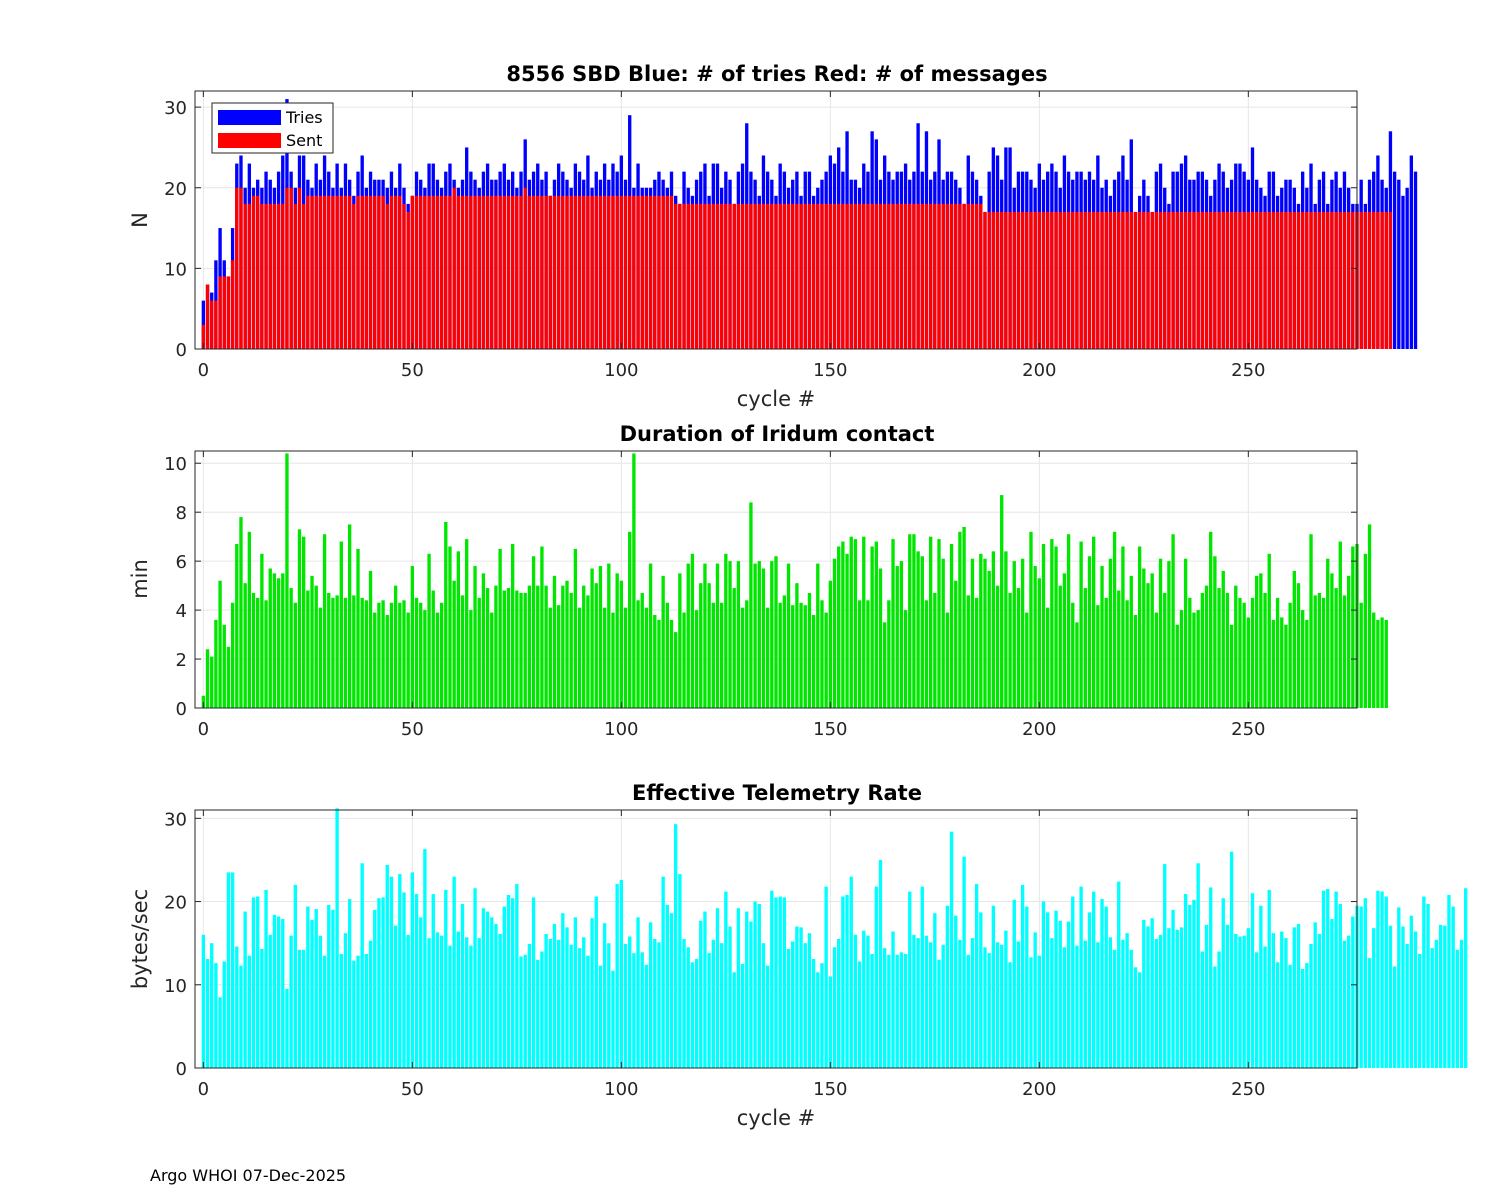 The image size is (1500, 1200). What do you see at coordinates (621, 370) in the screenshot?
I see `x-tick-label: 100` at bounding box center [621, 370].